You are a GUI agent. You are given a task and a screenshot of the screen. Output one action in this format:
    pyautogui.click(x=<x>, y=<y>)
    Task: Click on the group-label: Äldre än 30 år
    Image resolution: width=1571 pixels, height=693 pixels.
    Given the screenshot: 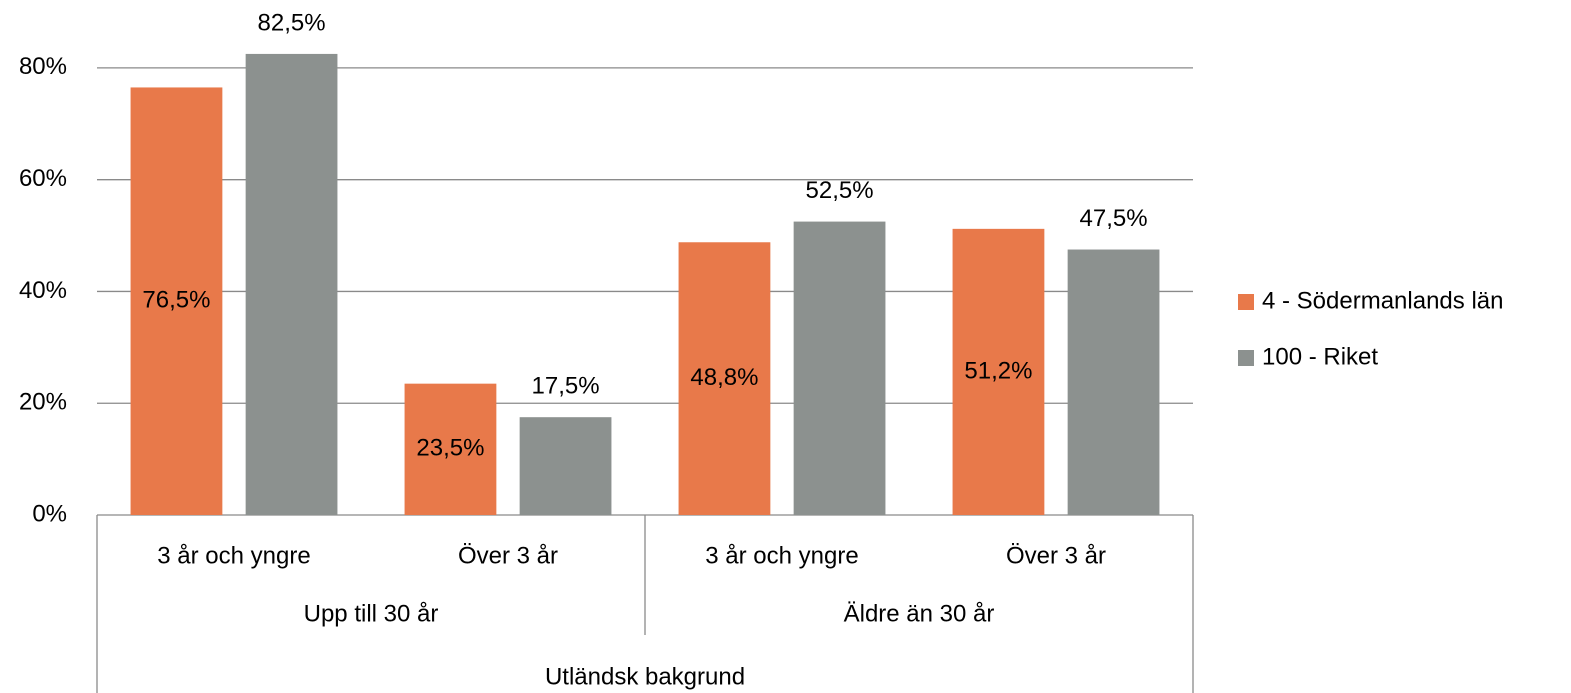 What is the action you would take?
    pyautogui.click(x=919, y=613)
    